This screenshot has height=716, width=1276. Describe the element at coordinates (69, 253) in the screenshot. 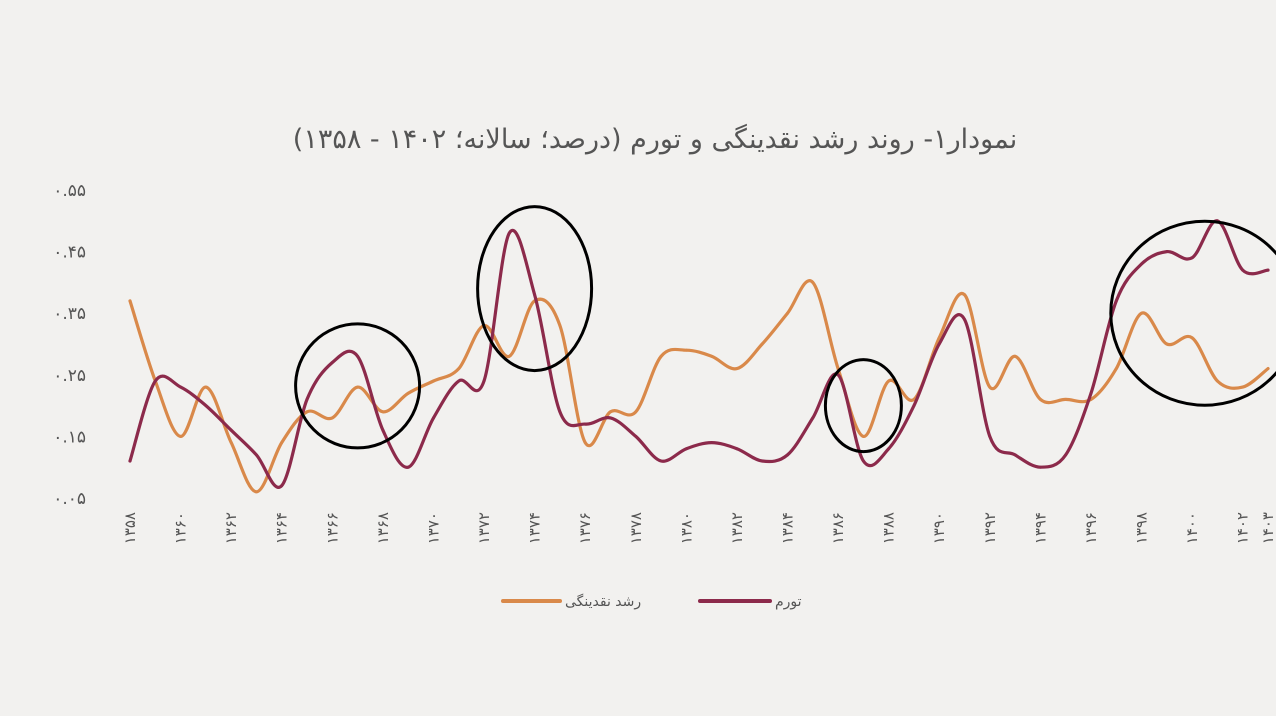

I see `y-tick-label: ۰.۴۵` at that location.